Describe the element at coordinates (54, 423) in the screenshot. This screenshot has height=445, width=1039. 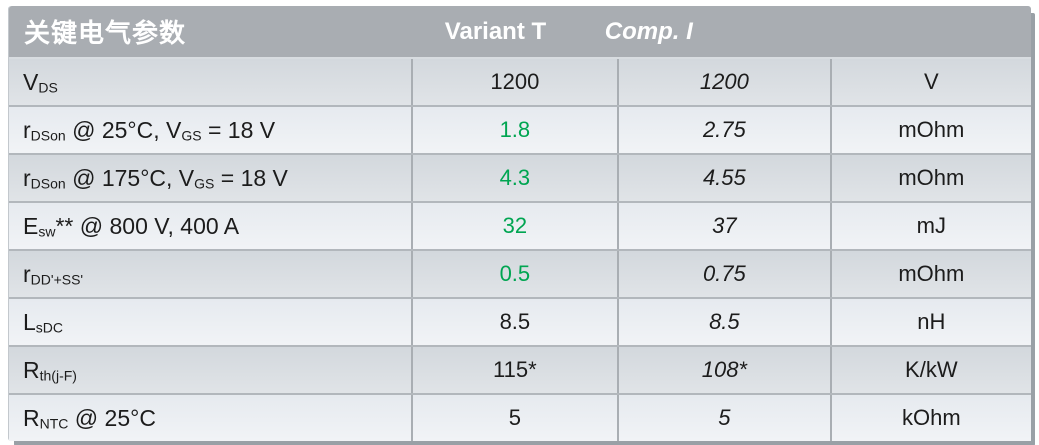
I see `label-subscript: NTC` at that location.